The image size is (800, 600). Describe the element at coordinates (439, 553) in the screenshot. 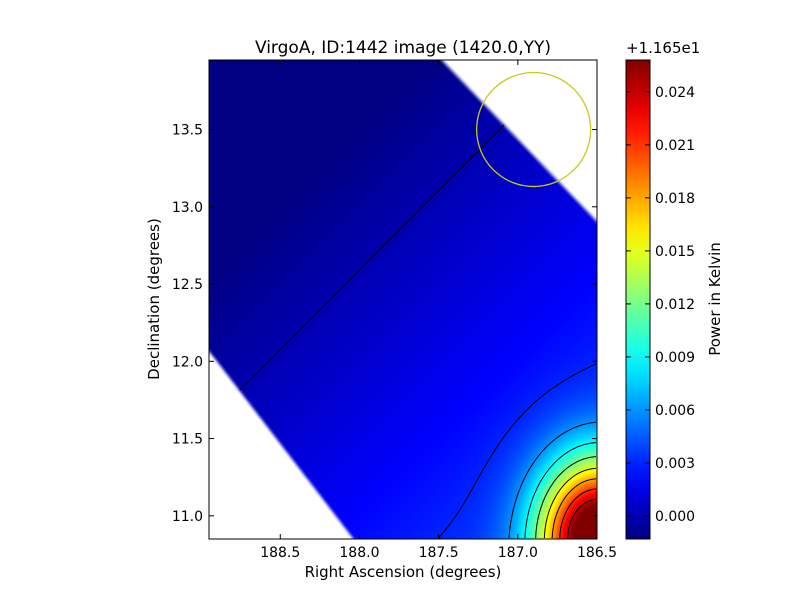

I see `x-tick-label: 187.5` at that location.